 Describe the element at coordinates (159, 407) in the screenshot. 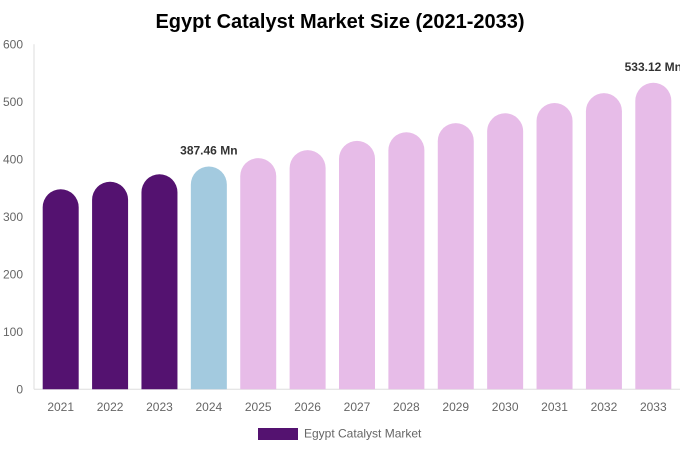

I see `x-tick-label: 2023` at that location.